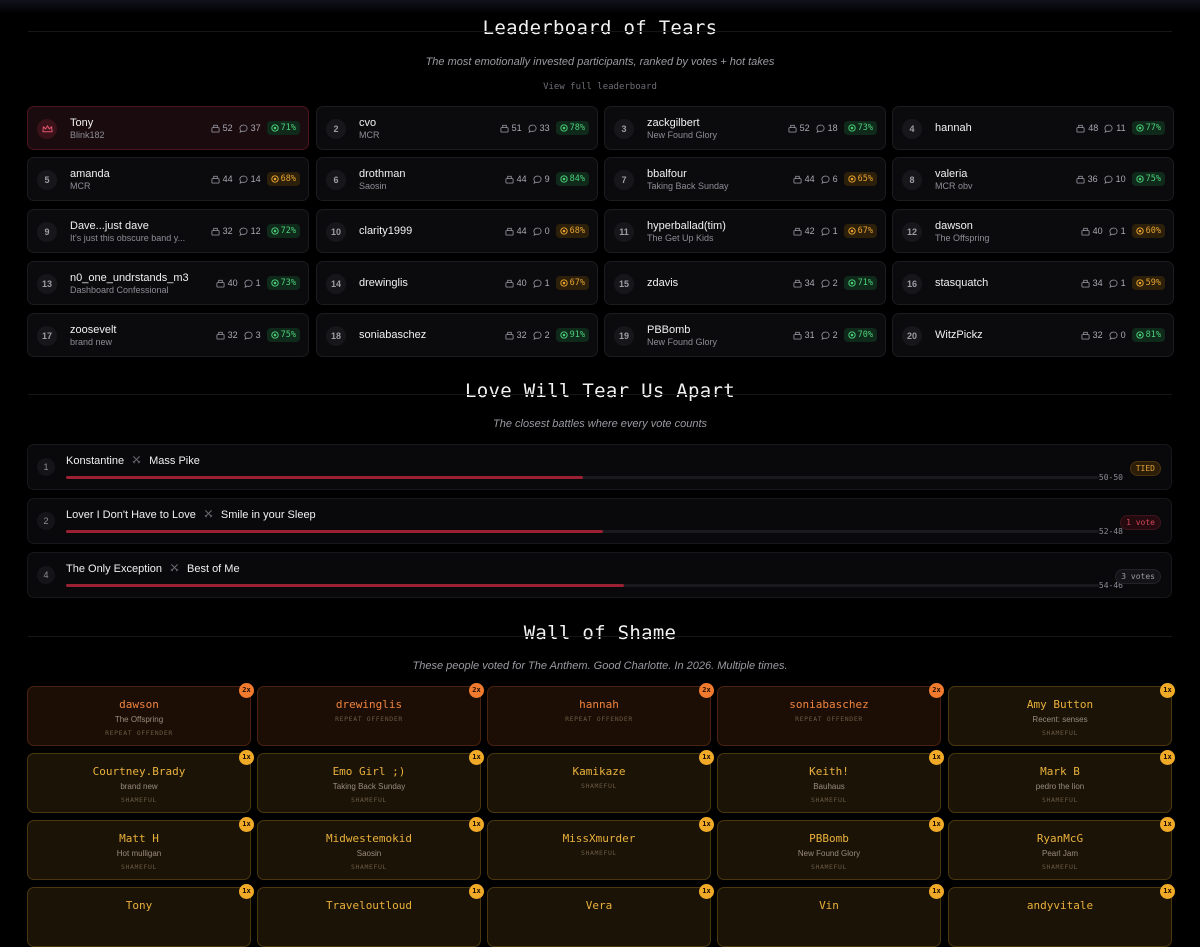 This screenshot has height=947, width=1200. Describe the element at coordinates (140, 848) in the screenshot. I see `shame-card: Matt H Hot mulligan SHAMEFUL 1x` at that location.